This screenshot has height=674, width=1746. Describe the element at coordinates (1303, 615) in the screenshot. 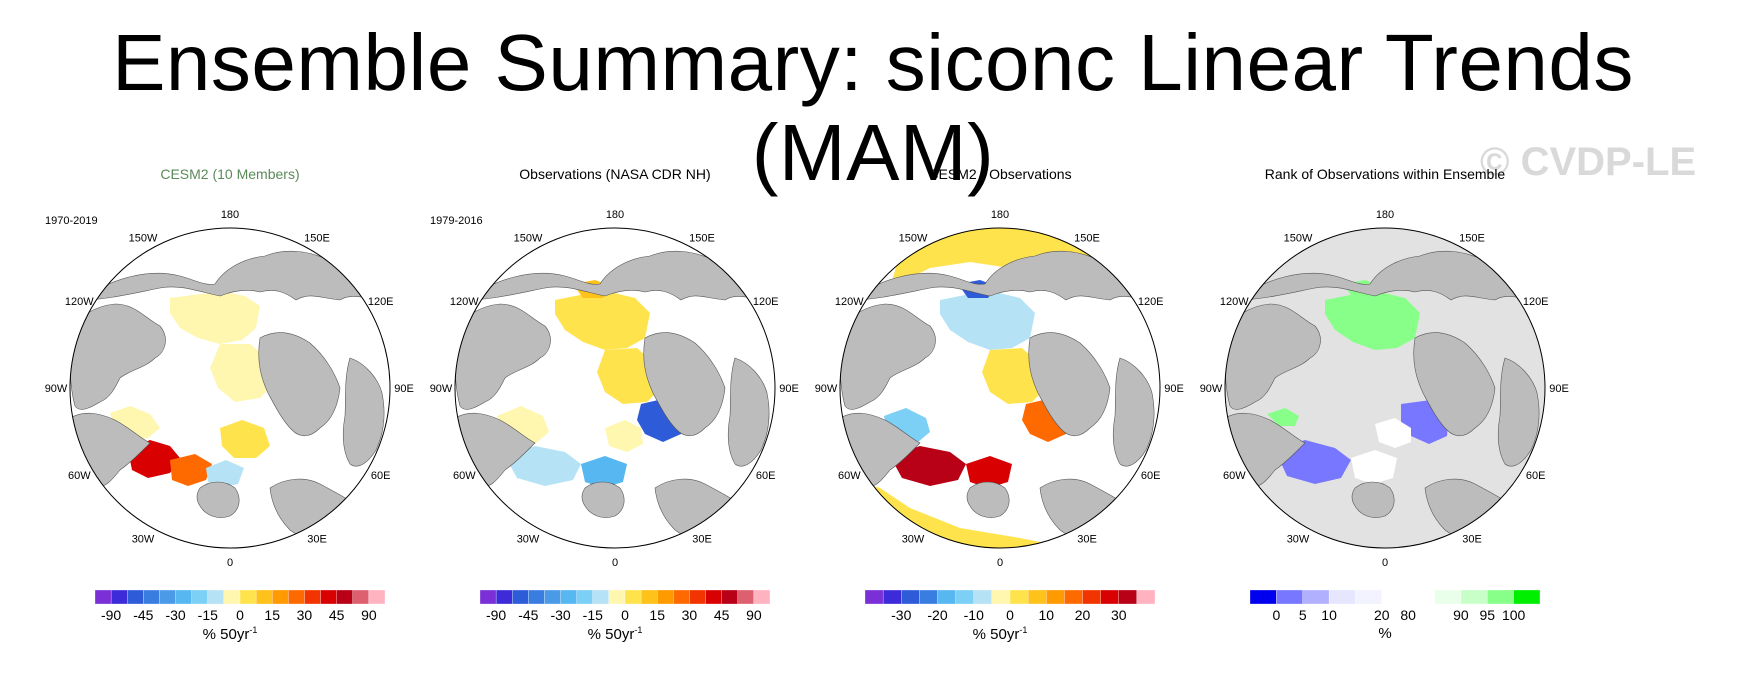

I see `colorbar-tick-label: 5` at that location.